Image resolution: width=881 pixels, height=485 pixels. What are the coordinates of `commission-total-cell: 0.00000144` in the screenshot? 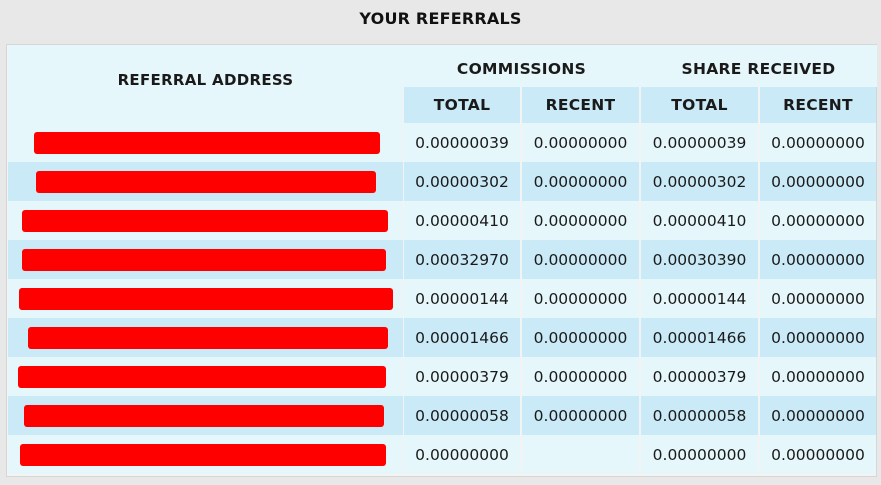 It's located at (462, 298).